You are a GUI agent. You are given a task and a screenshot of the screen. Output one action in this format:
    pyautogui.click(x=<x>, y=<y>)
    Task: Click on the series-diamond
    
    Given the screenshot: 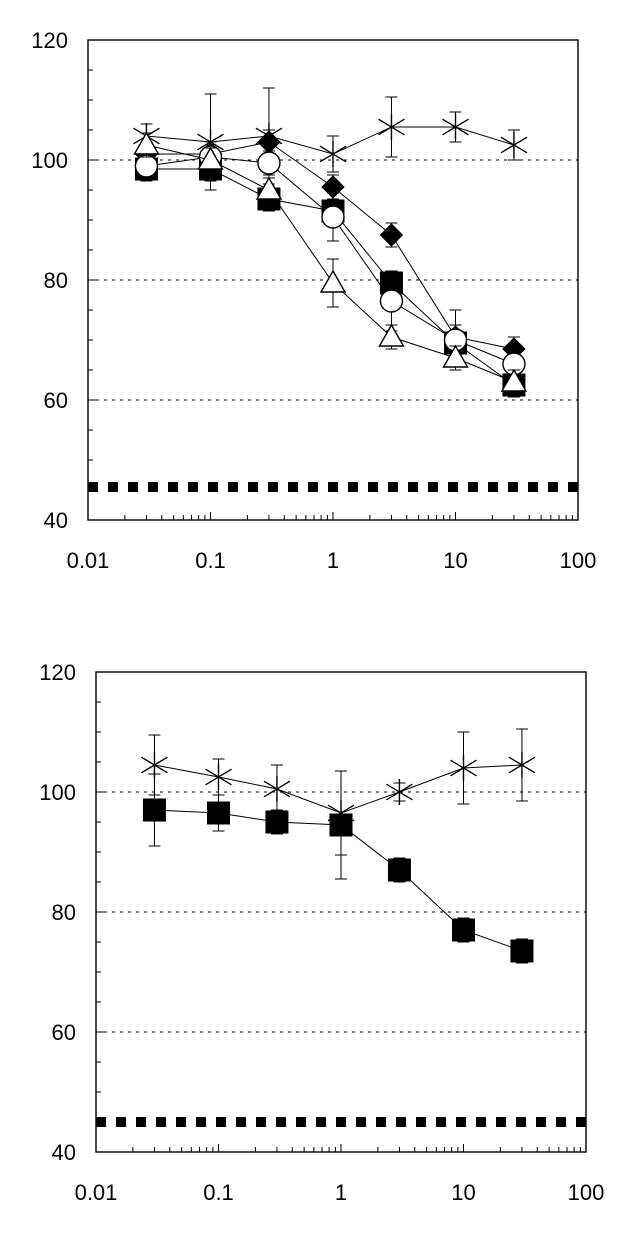 What is the action you would take?
    pyautogui.click(x=329, y=245)
    